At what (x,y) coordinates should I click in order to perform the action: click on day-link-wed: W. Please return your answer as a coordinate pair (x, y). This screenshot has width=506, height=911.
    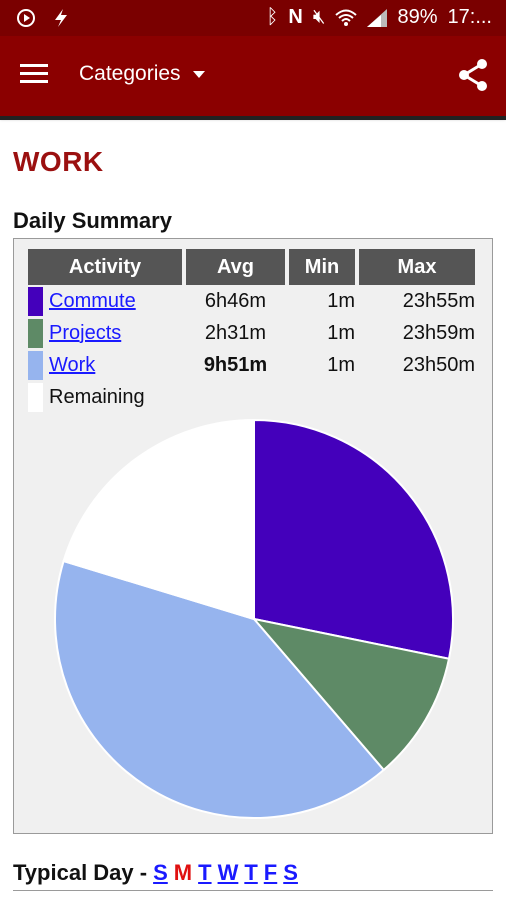
    Looking at the image, I should click on (228, 872).